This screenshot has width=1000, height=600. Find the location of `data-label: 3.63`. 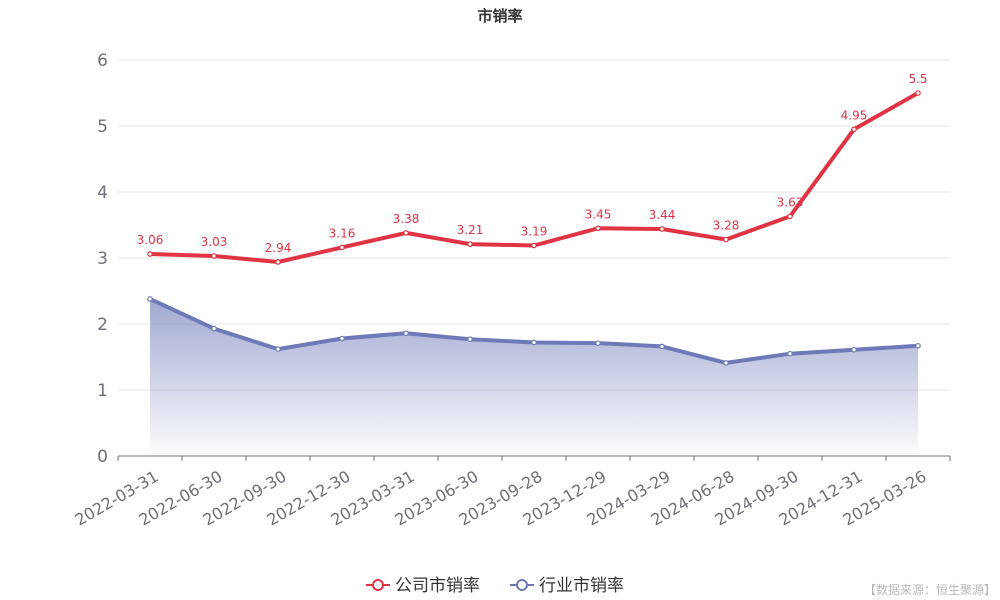

data-label: 3.63 is located at coordinates (790, 202).